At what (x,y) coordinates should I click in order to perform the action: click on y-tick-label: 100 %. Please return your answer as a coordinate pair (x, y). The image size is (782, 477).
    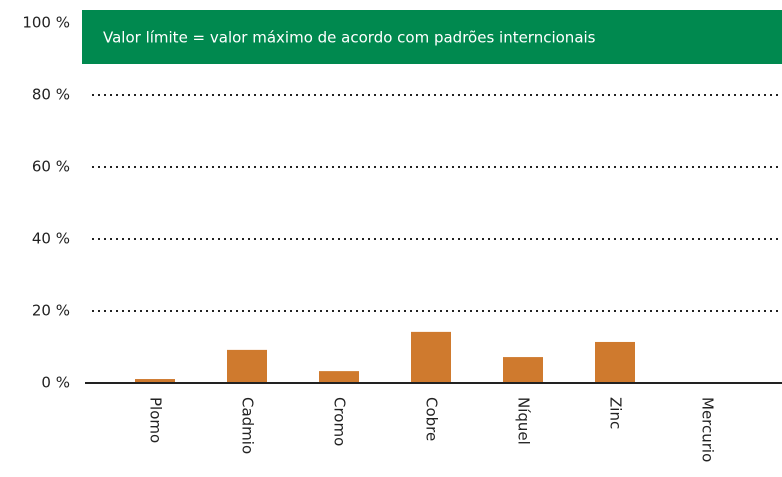
    Looking at the image, I should click on (46, 23).